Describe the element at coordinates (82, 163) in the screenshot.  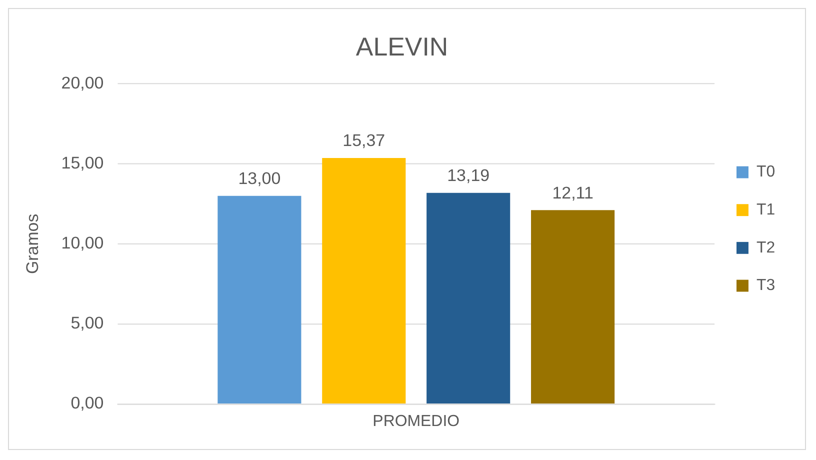
I see `y-tick-label: 15,00` at that location.